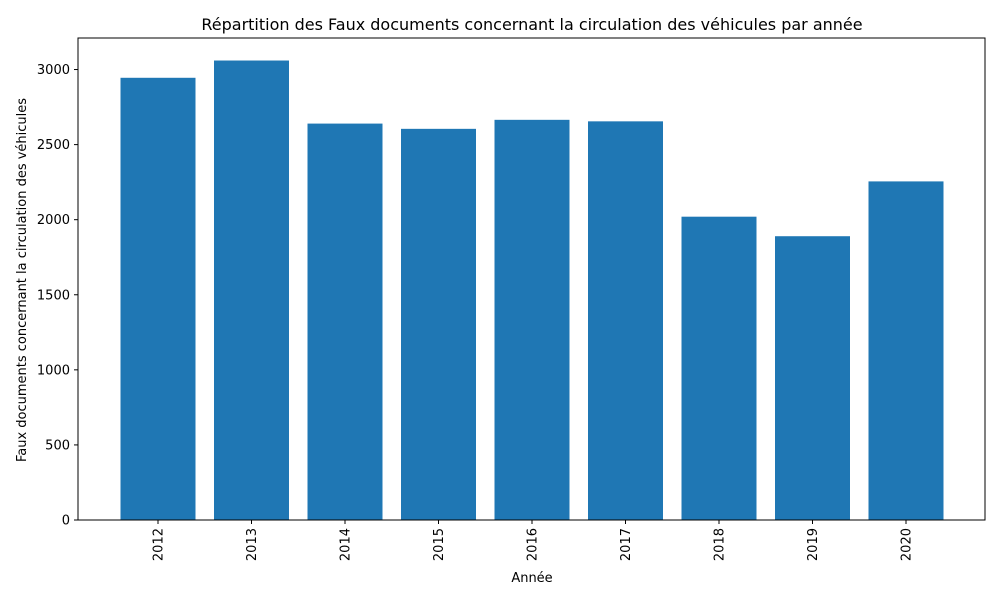 The width and height of the screenshot is (1000, 600). Describe the element at coordinates (66, 521) in the screenshot. I see `y-tick-label: 0` at that location.